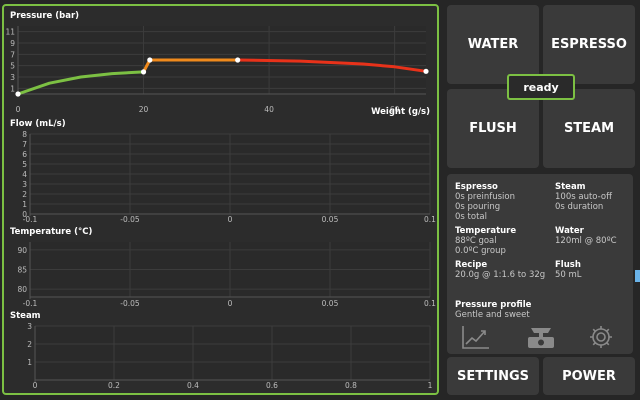  I want to click on temperature-y-tick-label: 80, so click(22, 289).